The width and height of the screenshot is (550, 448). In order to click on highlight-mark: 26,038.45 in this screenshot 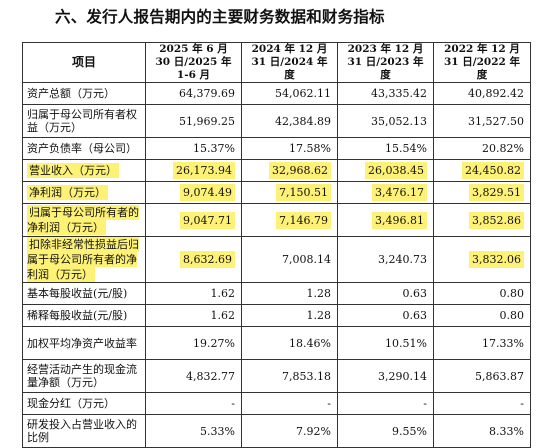, I will do `click(396, 170)`.